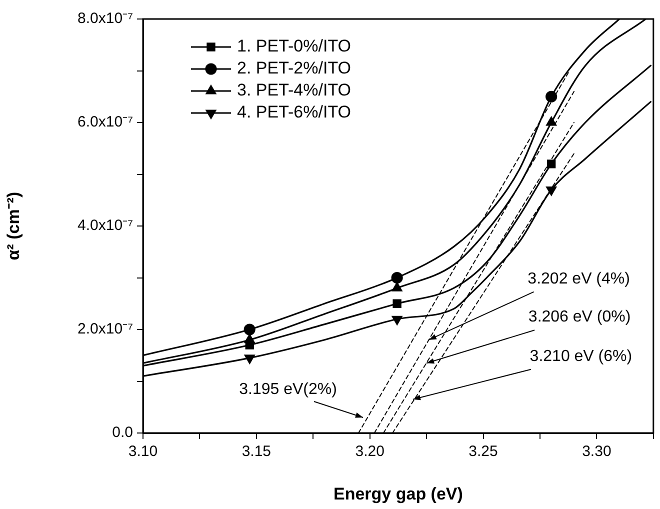  Describe the element at coordinates (294, 112) in the screenshot. I see `legend-label: 4. PET-6%/ITO` at that location.